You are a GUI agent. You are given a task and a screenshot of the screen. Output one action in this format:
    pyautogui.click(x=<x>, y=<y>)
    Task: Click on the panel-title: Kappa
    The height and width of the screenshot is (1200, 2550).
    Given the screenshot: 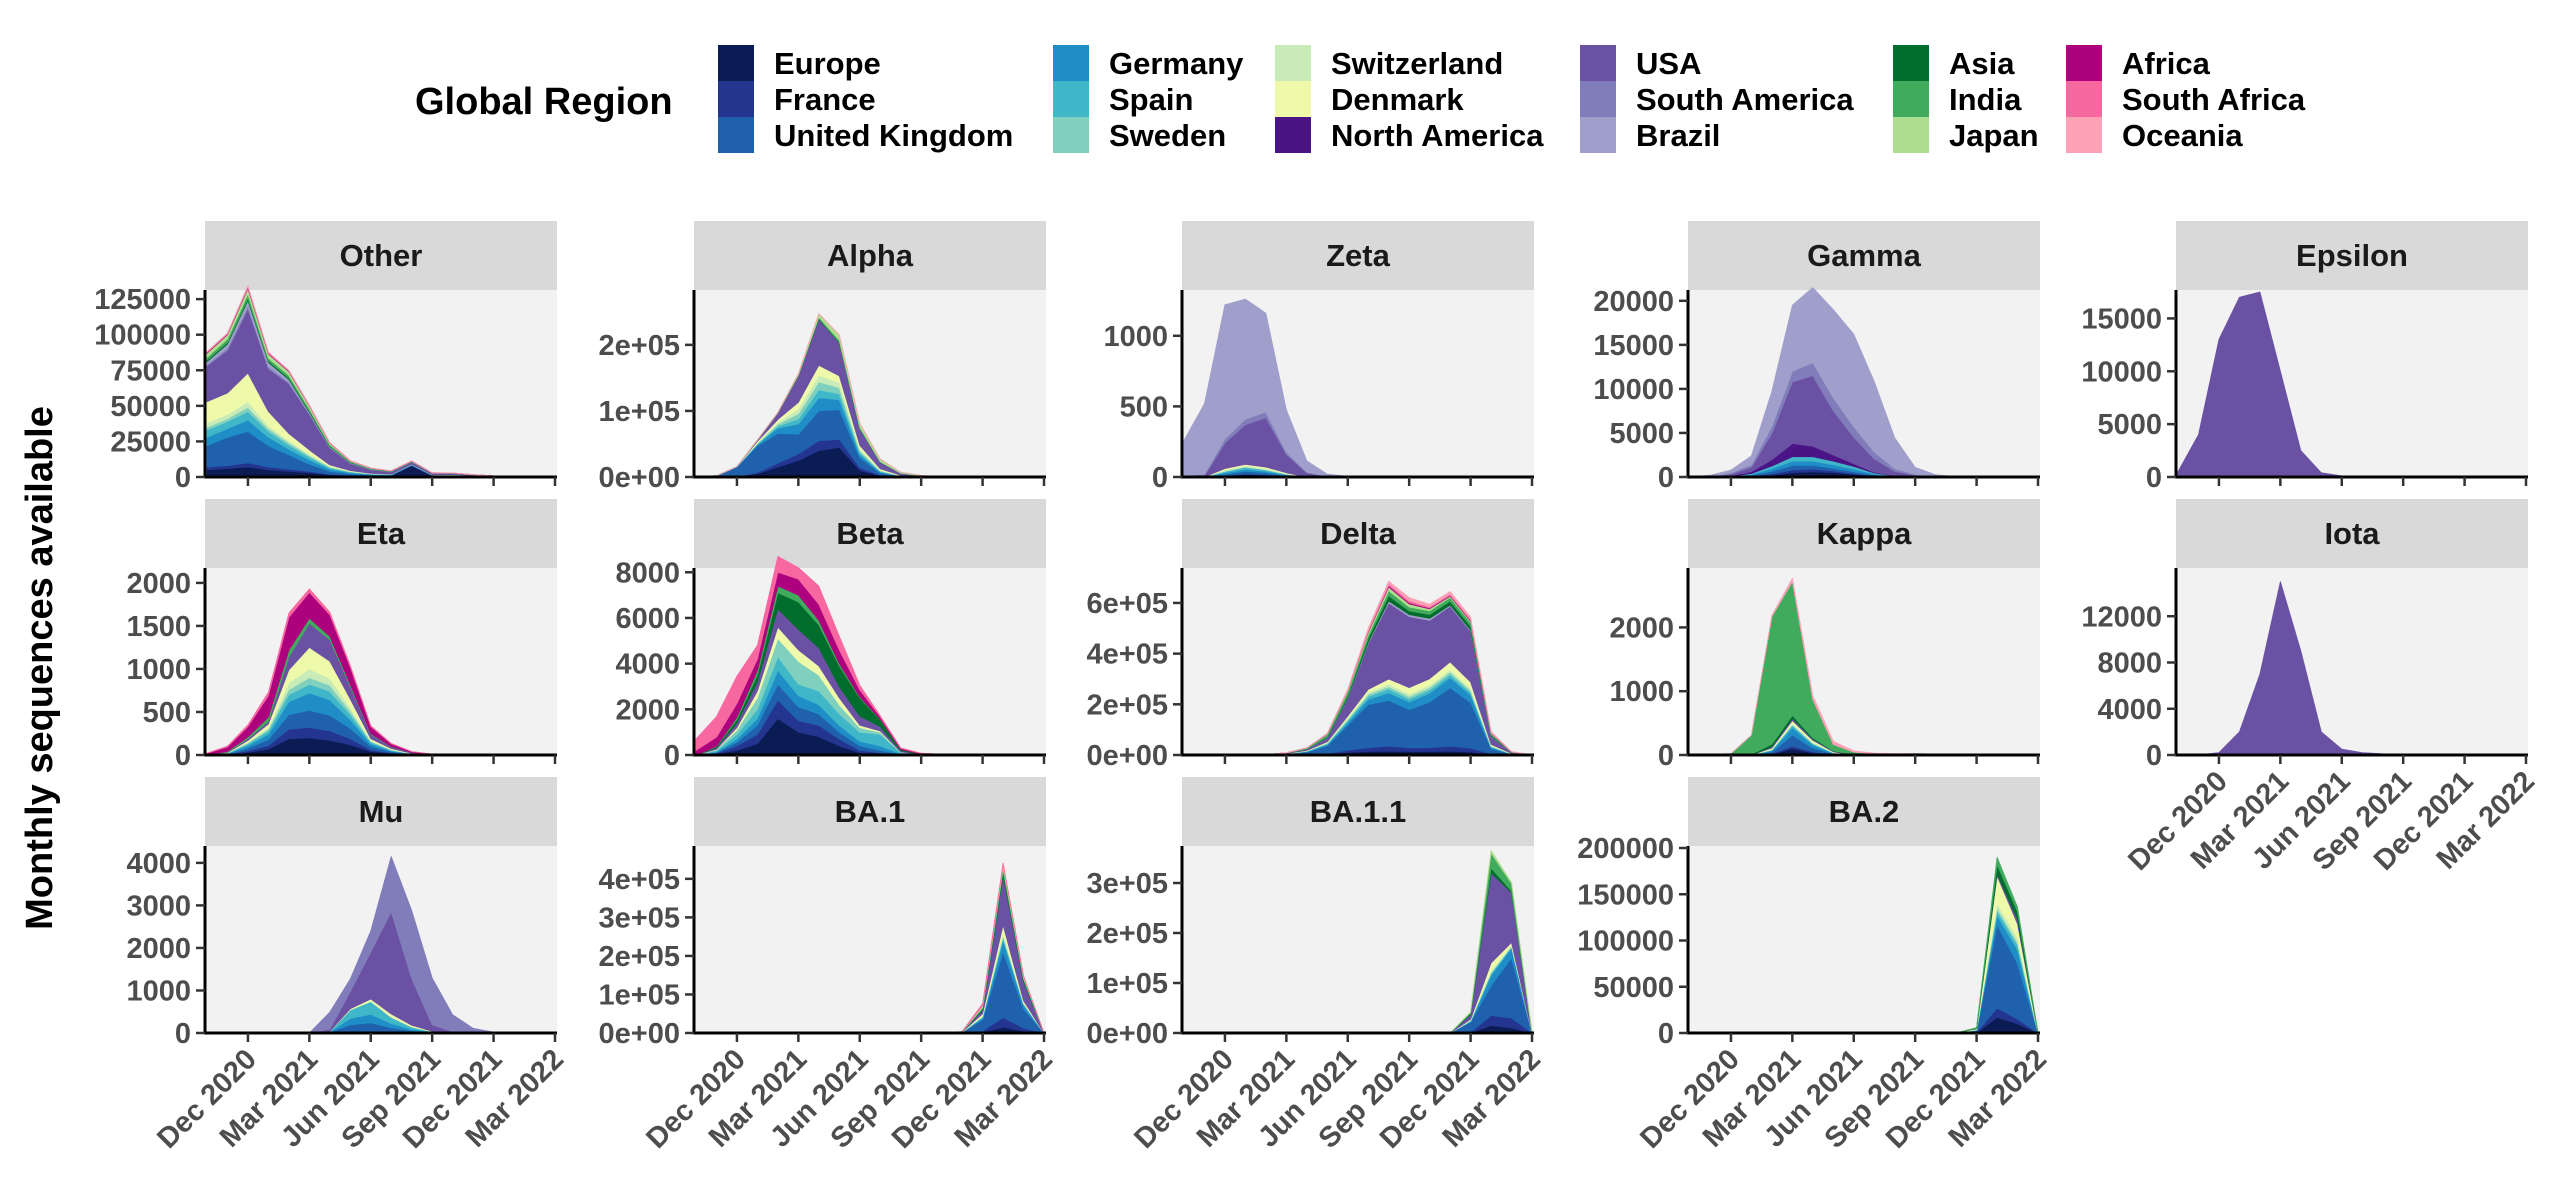 What is the action you would take?
    pyautogui.click(x=1865, y=533)
    